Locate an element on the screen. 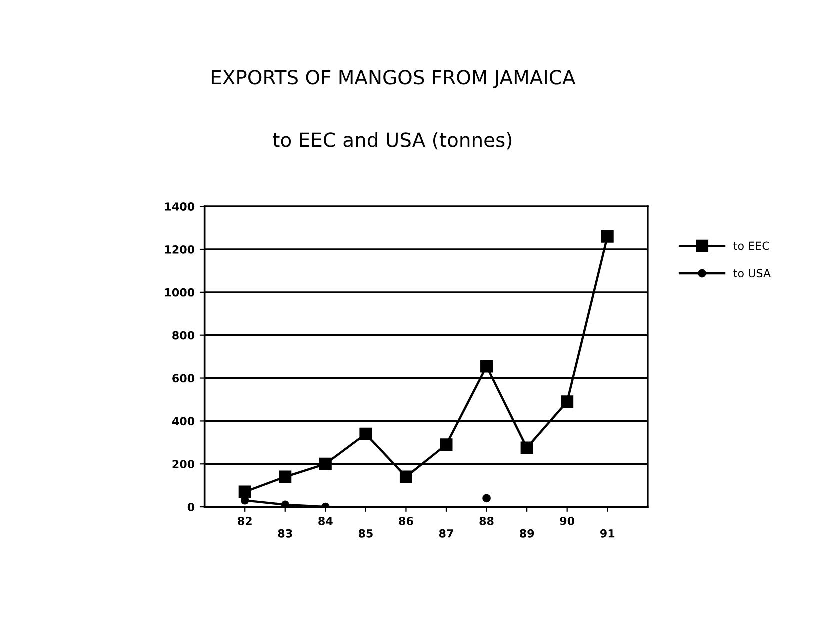 The image size is (836, 626). chart-title: EXPORTS OF MANGOS FROM JAMAICA is located at coordinates (394, 79).